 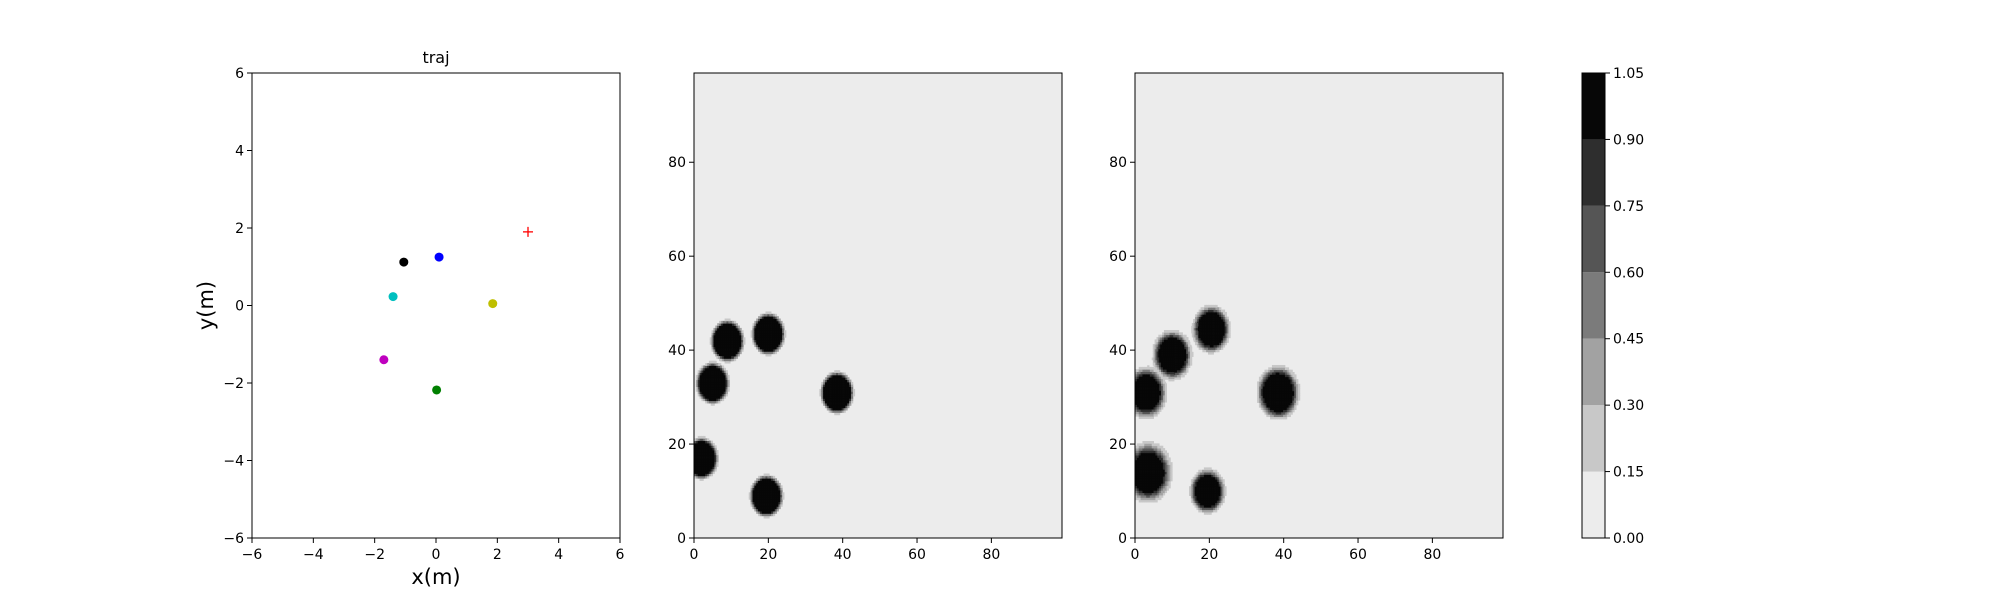 What do you see at coordinates (436, 305) in the screenshot?
I see `traj-plot-area` at bounding box center [436, 305].